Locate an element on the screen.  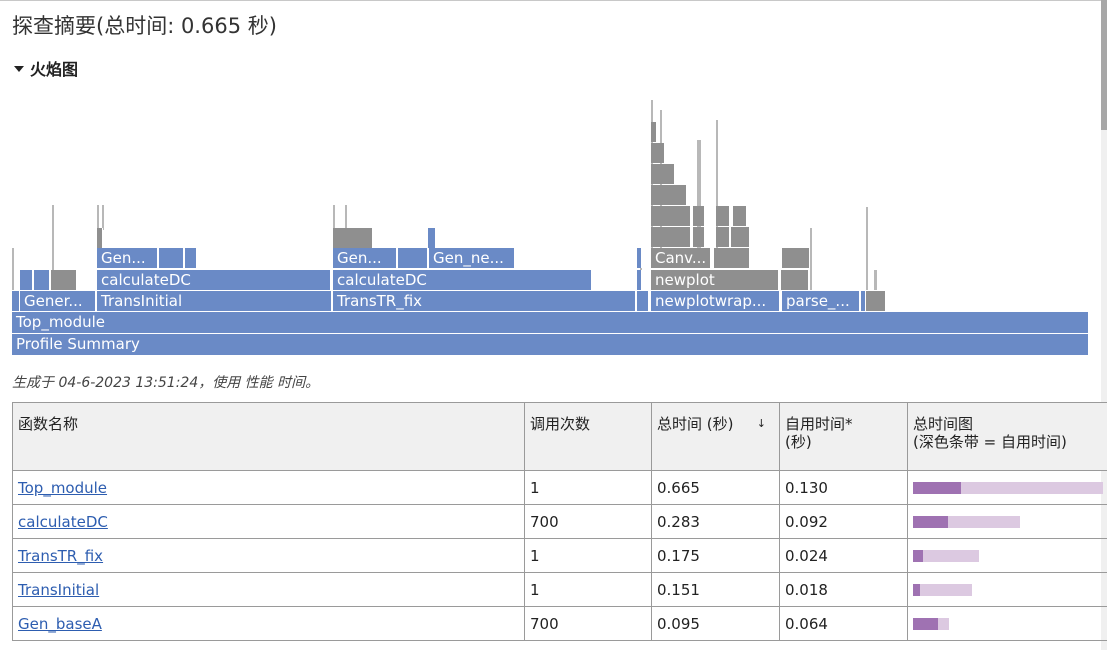
table-row: Top_module 1 0.665 0.130 is located at coordinates (559, 487).